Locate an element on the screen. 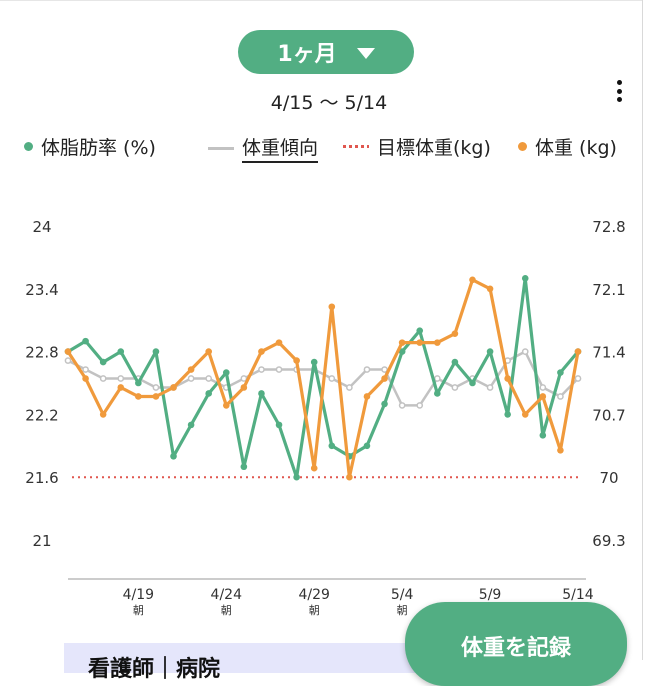 Image resolution: width=658 pixels, height=686 pixels. legend-weight: 体重 (kg) is located at coordinates (567, 146).